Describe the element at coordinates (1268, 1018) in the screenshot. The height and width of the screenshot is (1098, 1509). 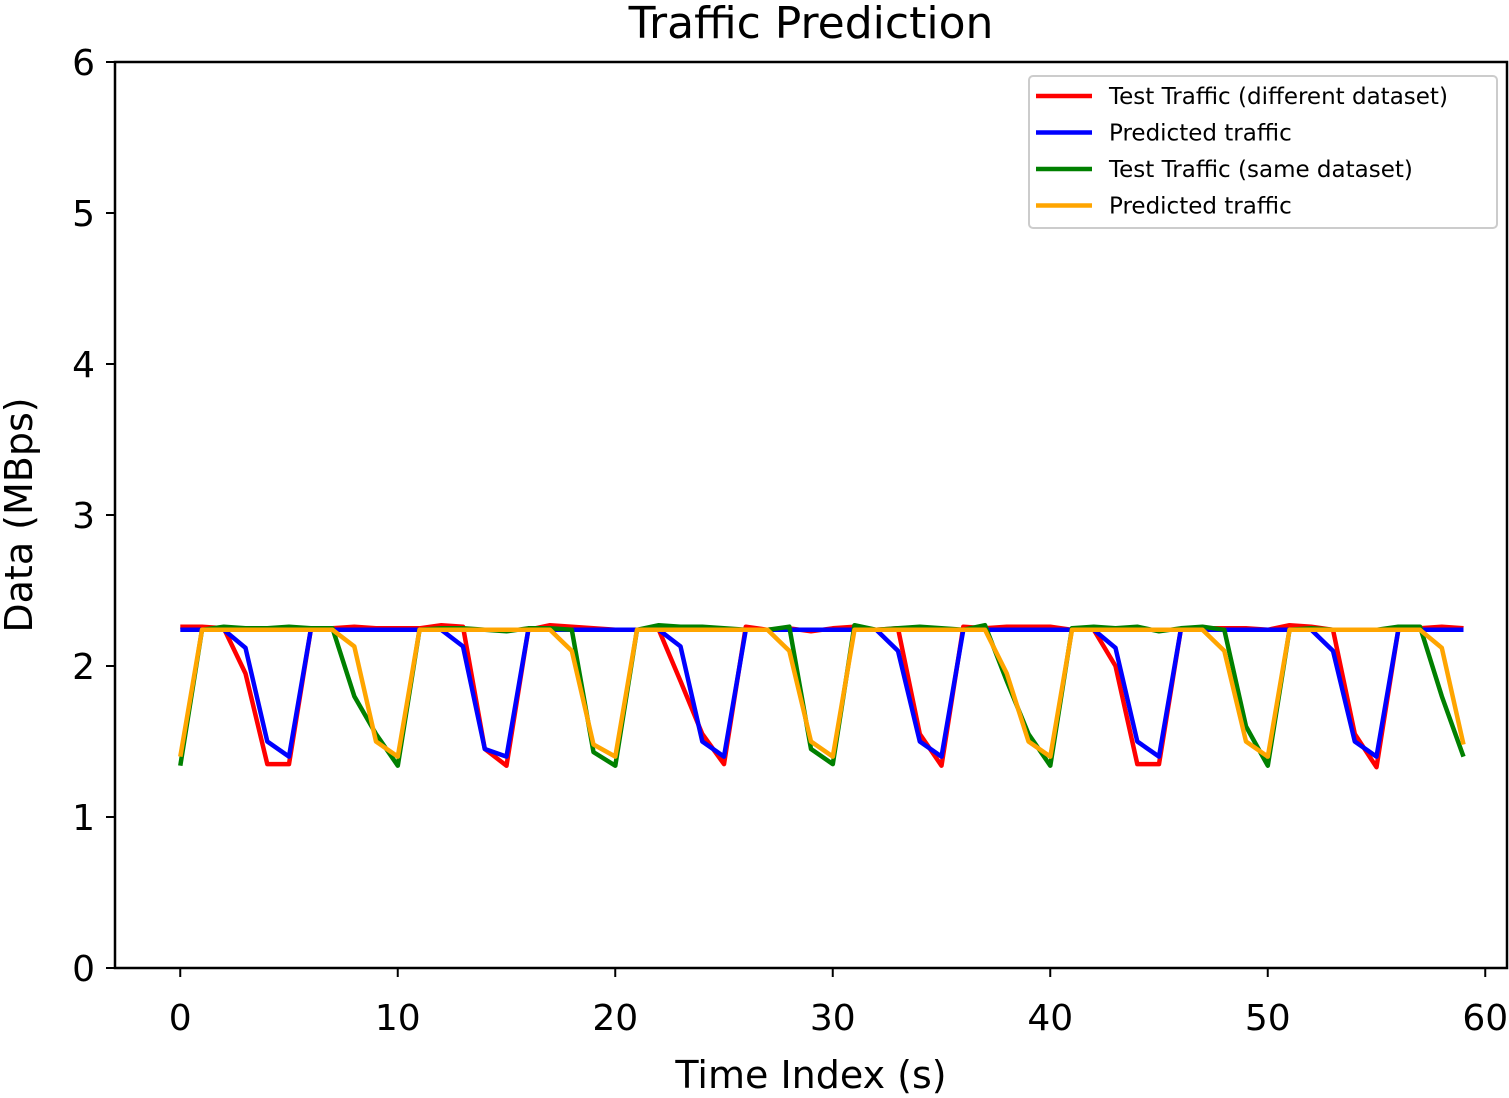
I see `x-tick-label: 50` at that location.